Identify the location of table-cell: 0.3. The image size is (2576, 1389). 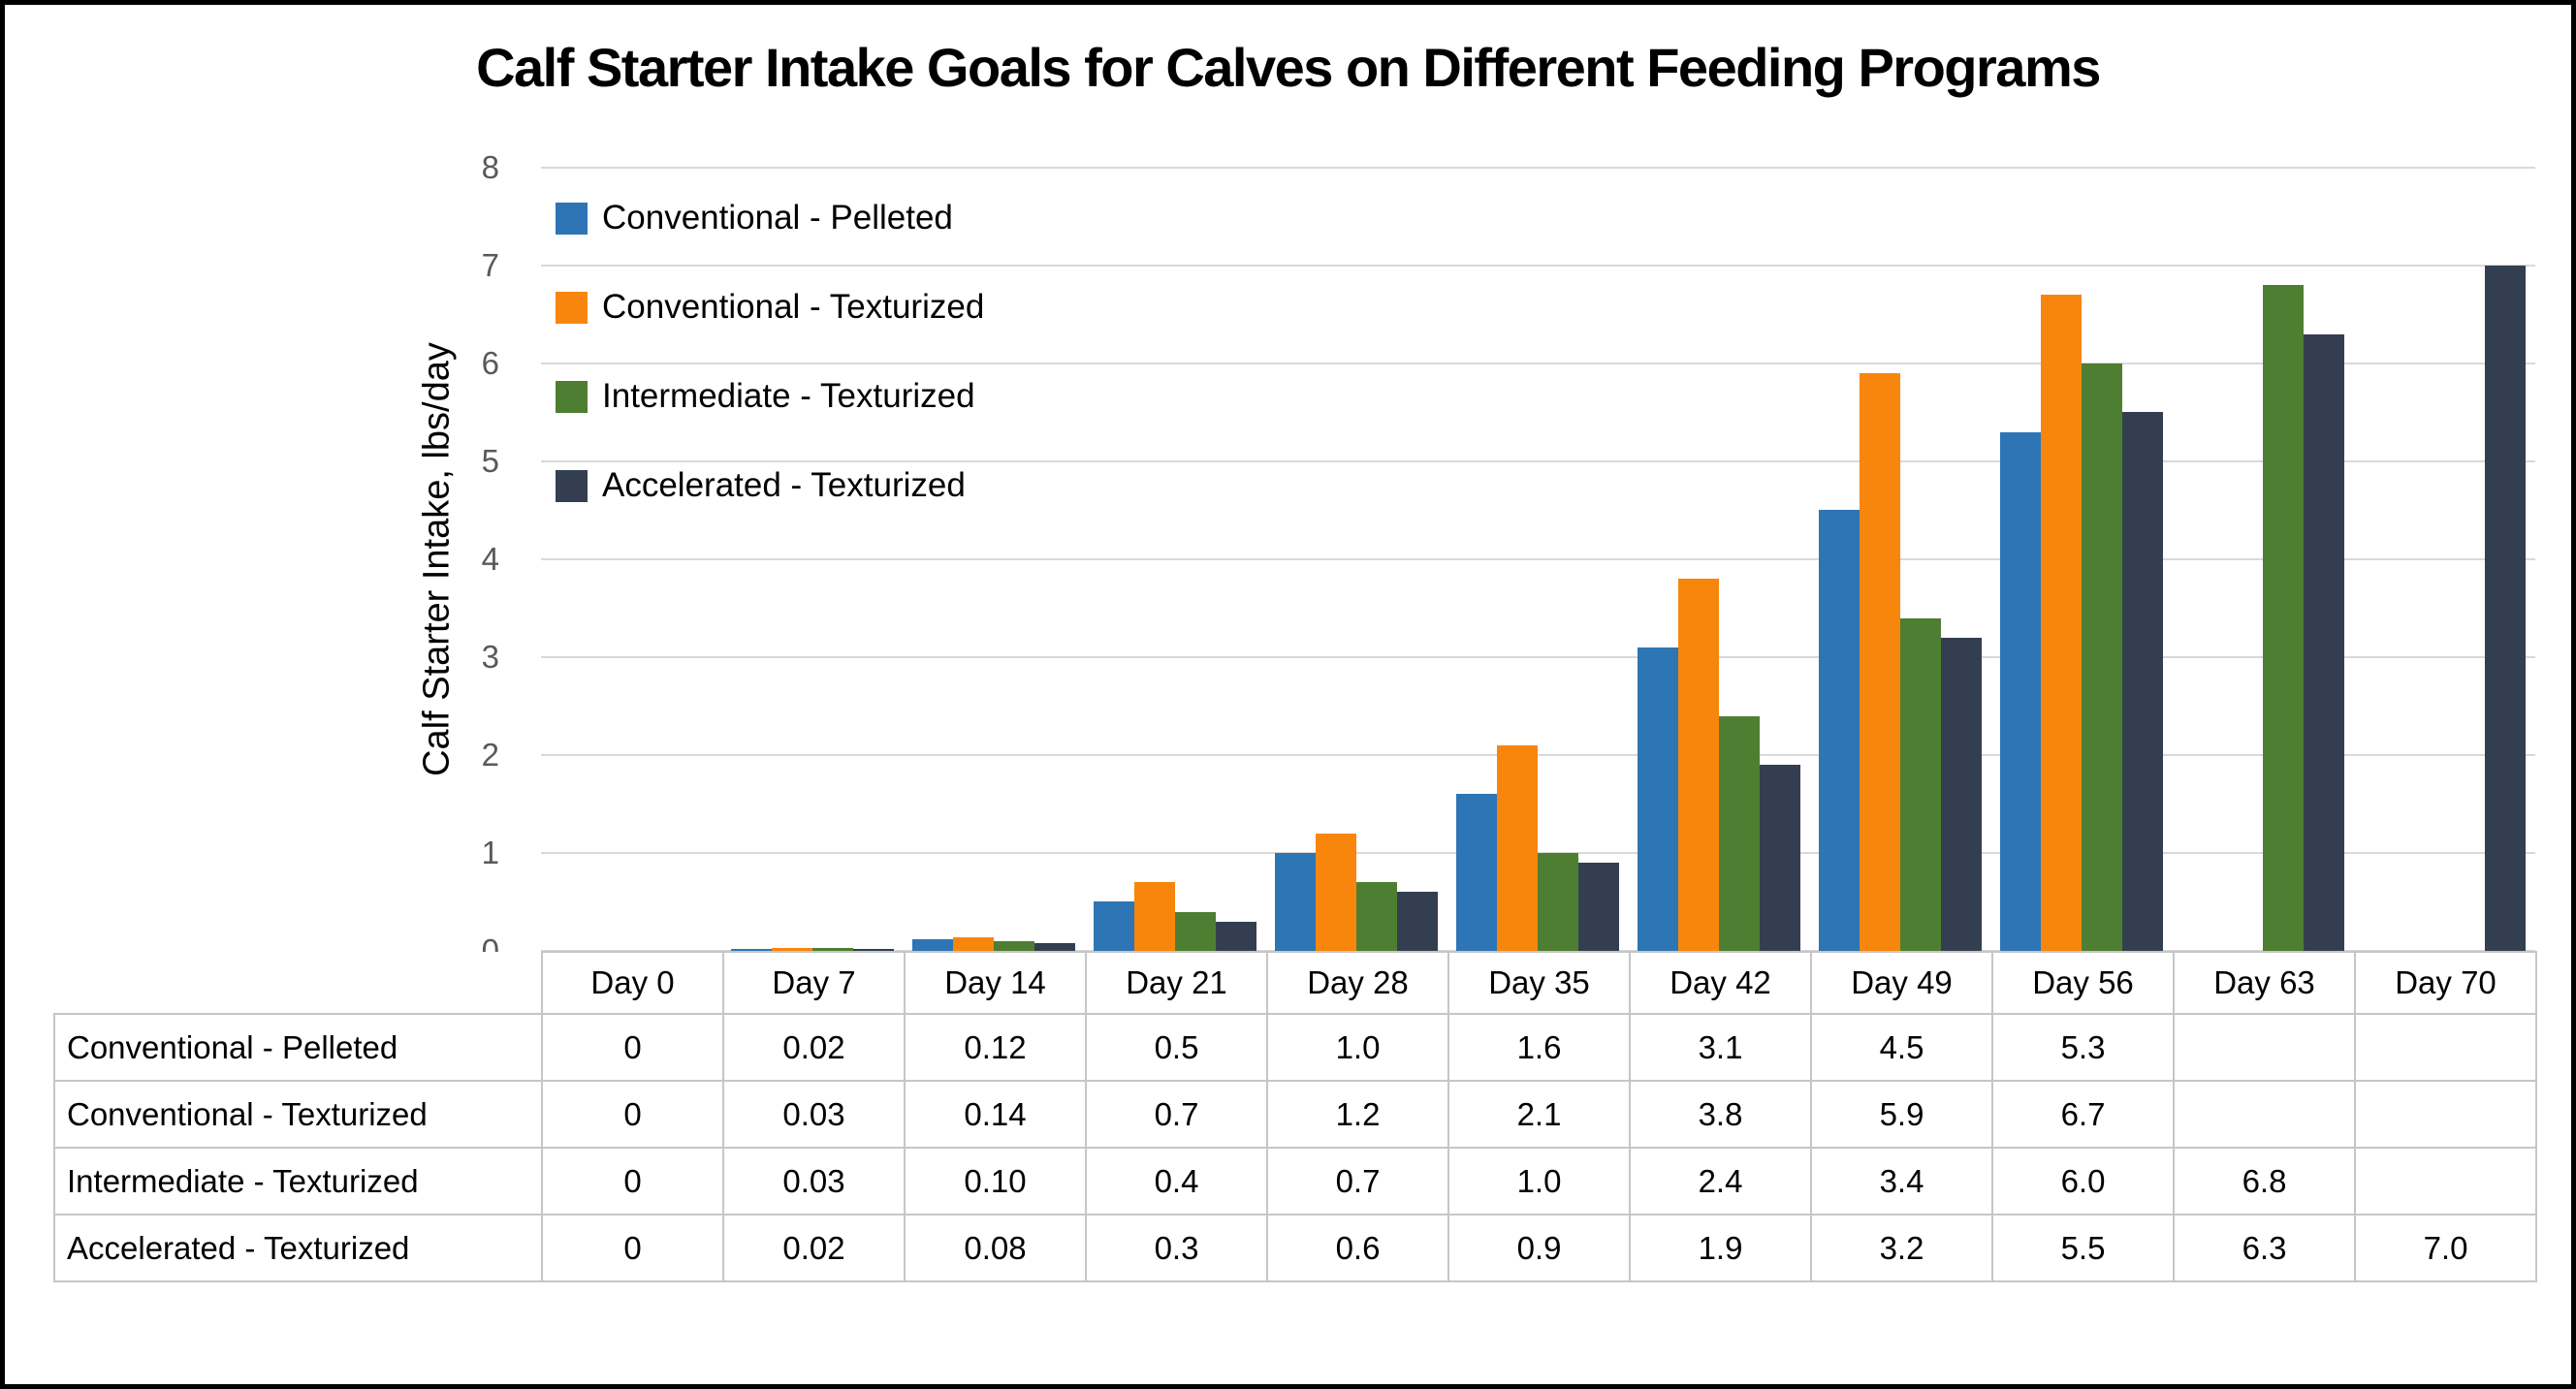
(1176, 1248).